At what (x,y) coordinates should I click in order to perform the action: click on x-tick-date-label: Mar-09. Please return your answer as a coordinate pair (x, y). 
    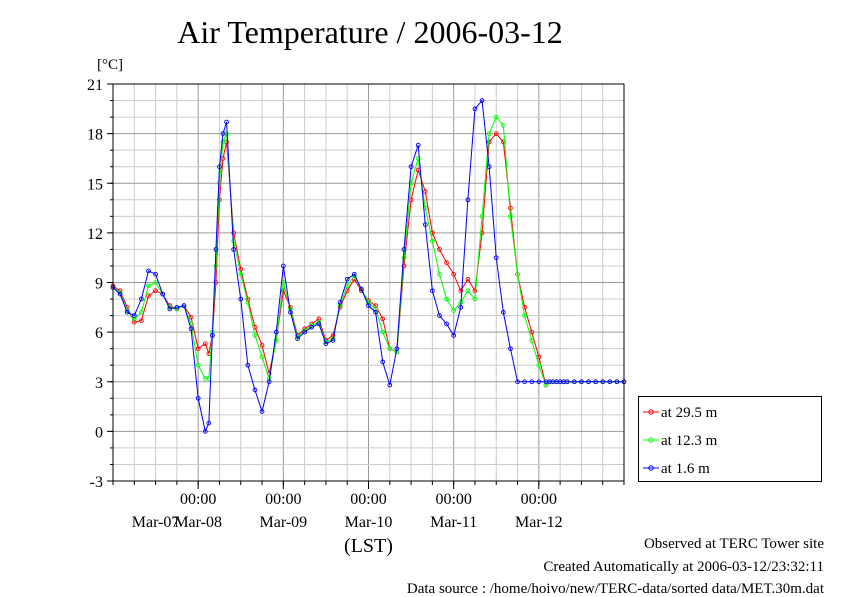
    Looking at the image, I should click on (283, 522).